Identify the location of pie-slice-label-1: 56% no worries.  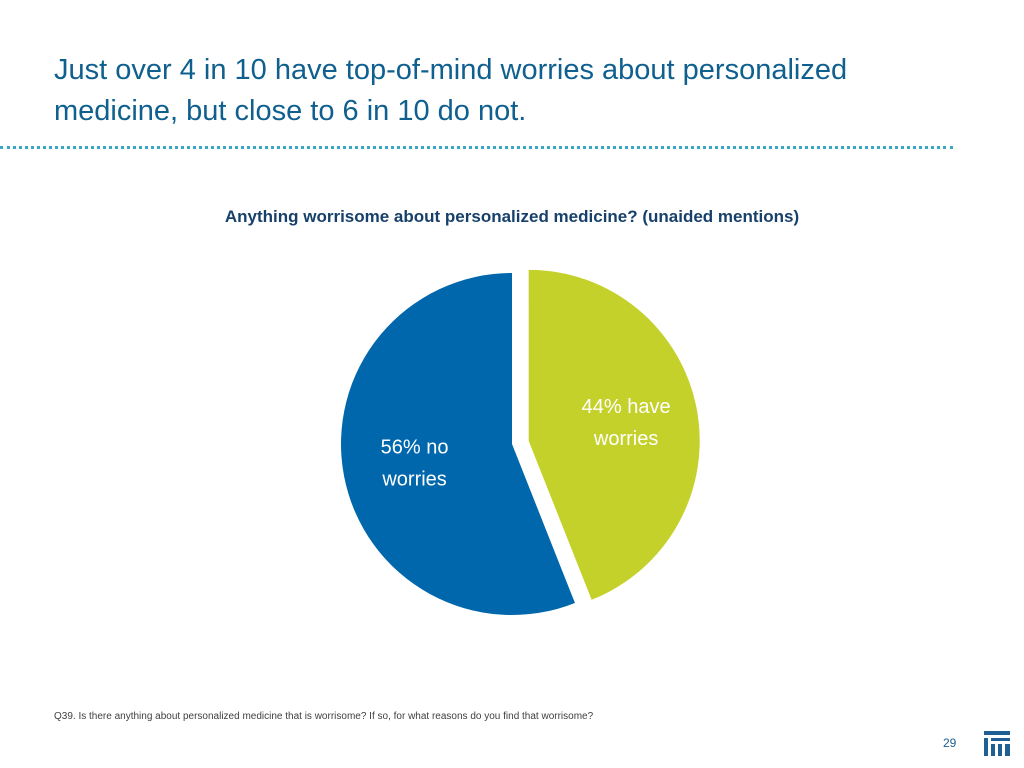
(415, 464).